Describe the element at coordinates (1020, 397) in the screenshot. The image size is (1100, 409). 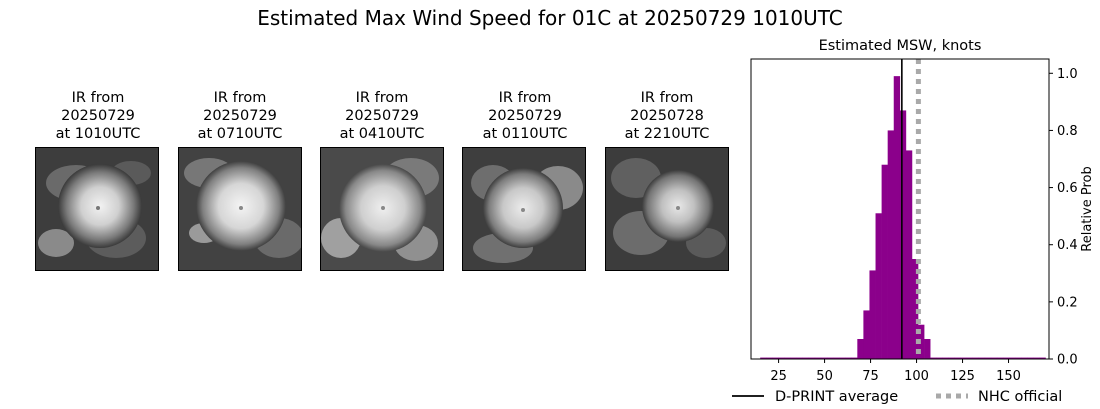
I see `legend-label-nhc: NHC official` at that location.